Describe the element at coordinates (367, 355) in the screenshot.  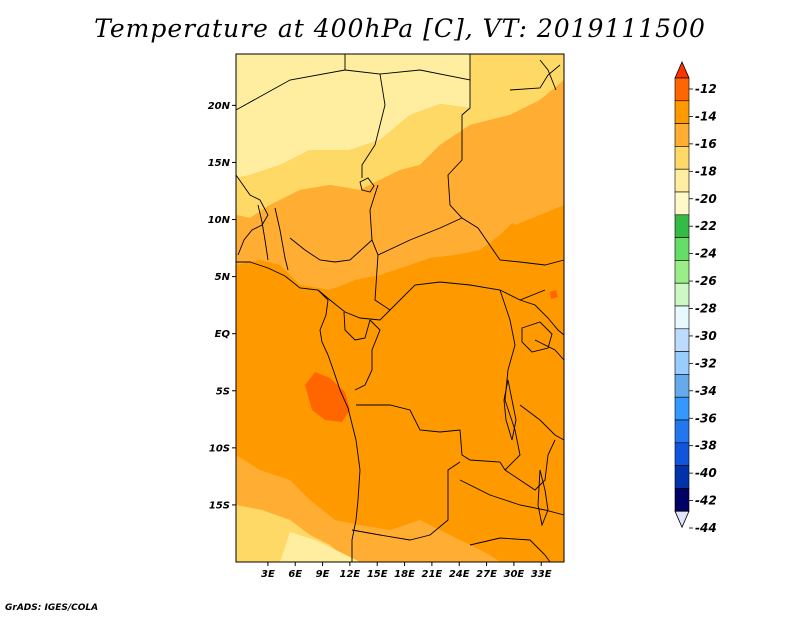
I see `border-congo-drc` at that location.